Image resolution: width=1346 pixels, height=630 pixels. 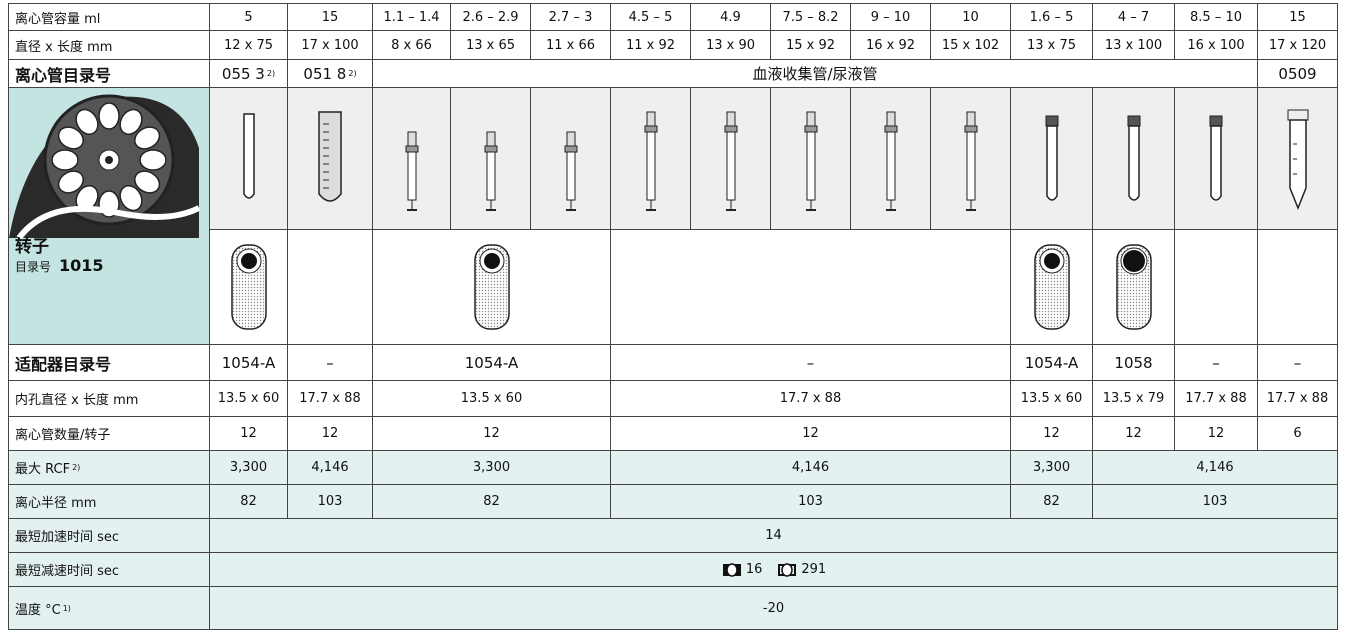 I want to click on value-text: 2.7 – 3, so click(x=570, y=17).